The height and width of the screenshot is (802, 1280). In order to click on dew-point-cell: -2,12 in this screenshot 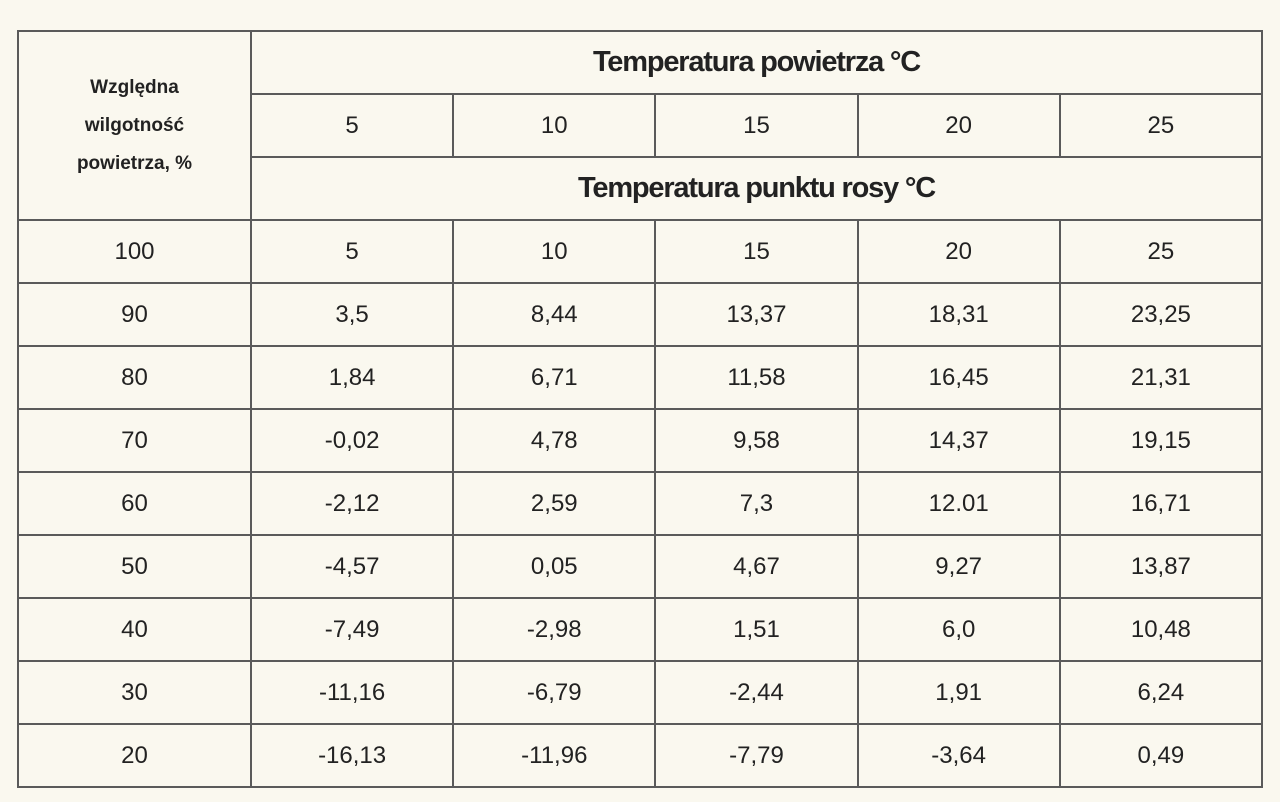, I will do `click(352, 503)`.